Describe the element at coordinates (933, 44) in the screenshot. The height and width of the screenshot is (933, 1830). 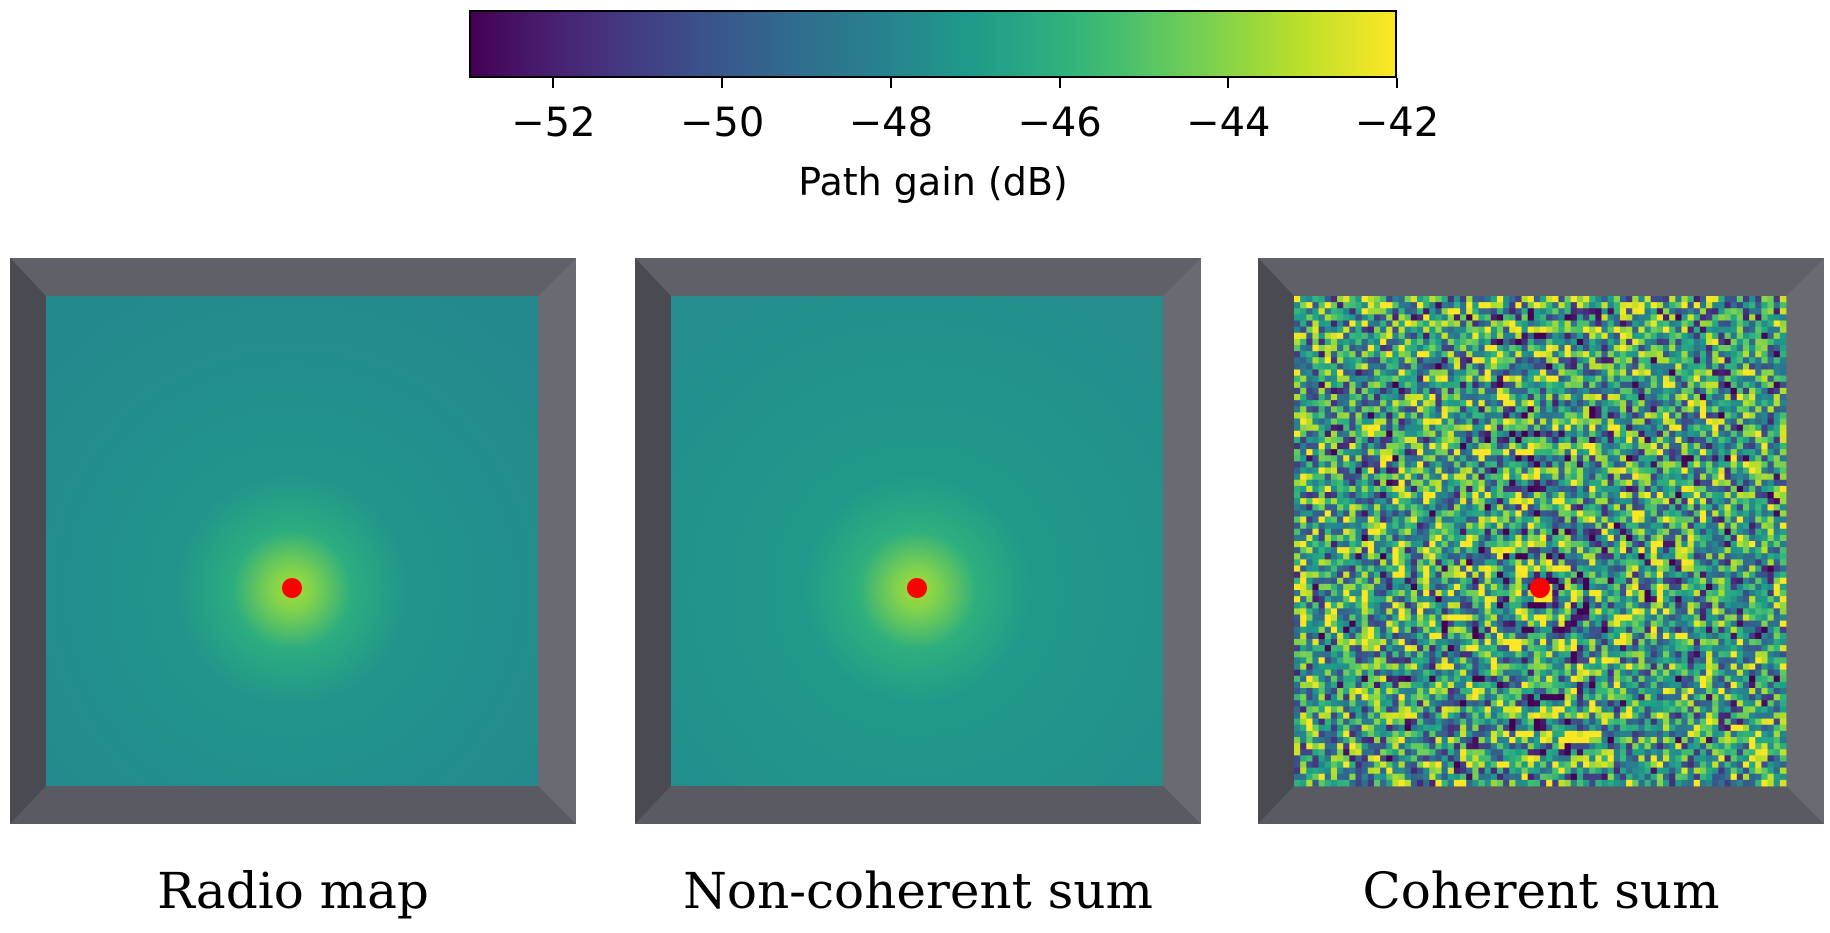
I see `colorbar` at that location.